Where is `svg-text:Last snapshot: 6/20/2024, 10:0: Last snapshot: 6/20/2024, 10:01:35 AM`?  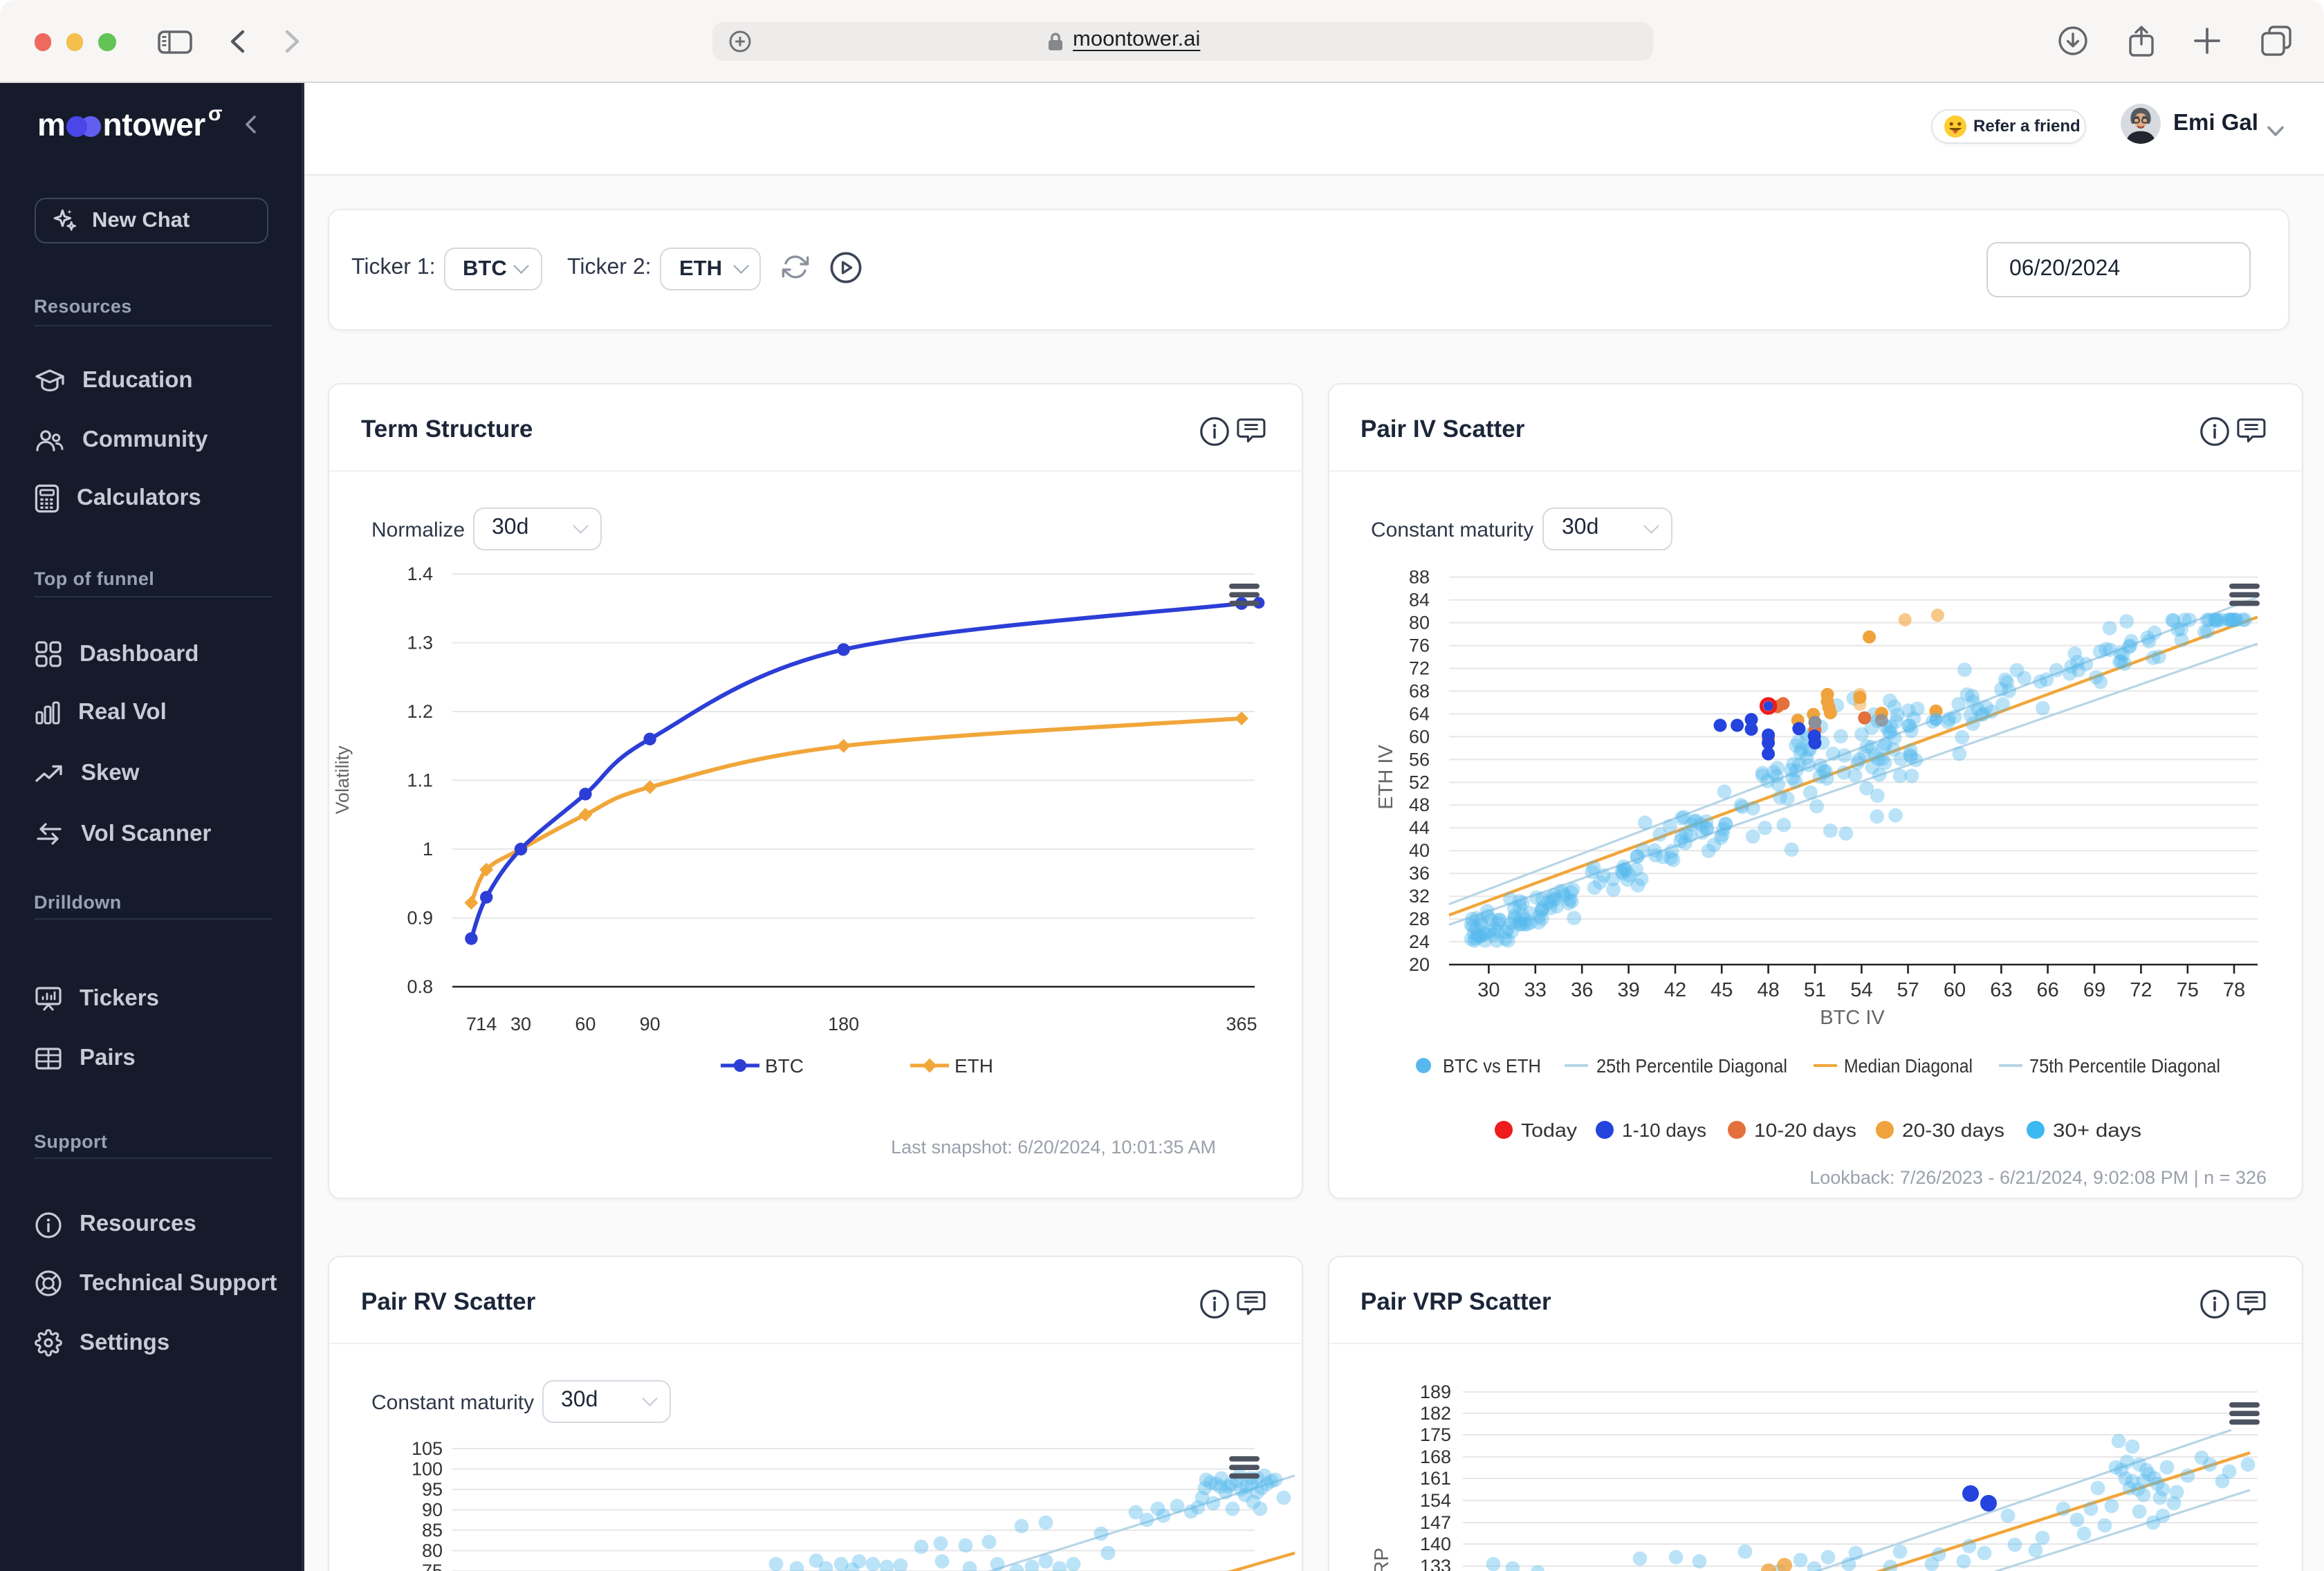
svg-text:Last snapshot: 6/20/2024, 10:0: Last snapshot: 6/20/2024, 10:01:35 AM is located at coordinates (1053, 1147).